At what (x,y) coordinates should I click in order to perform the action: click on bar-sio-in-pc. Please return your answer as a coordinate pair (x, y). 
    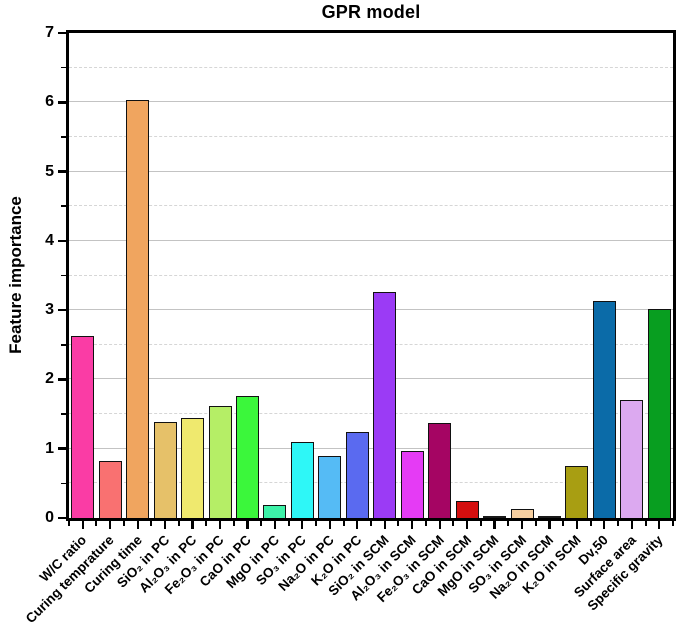
    Looking at the image, I should click on (165, 469).